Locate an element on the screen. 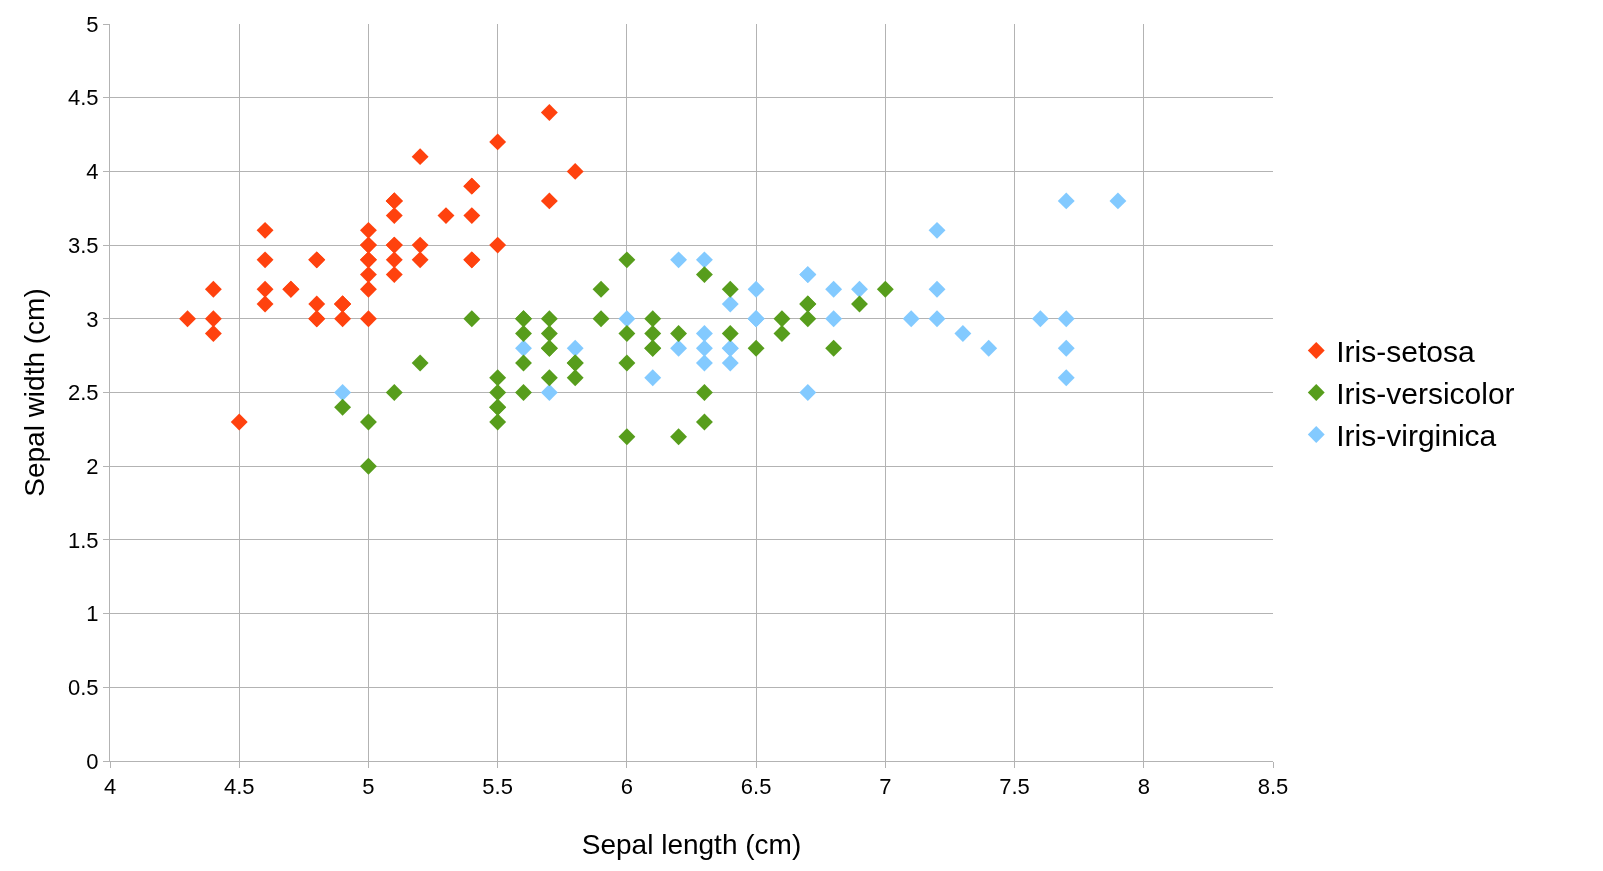 The width and height of the screenshot is (1603, 871). y-tick-label: 0.5 is located at coordinates (83, 687).